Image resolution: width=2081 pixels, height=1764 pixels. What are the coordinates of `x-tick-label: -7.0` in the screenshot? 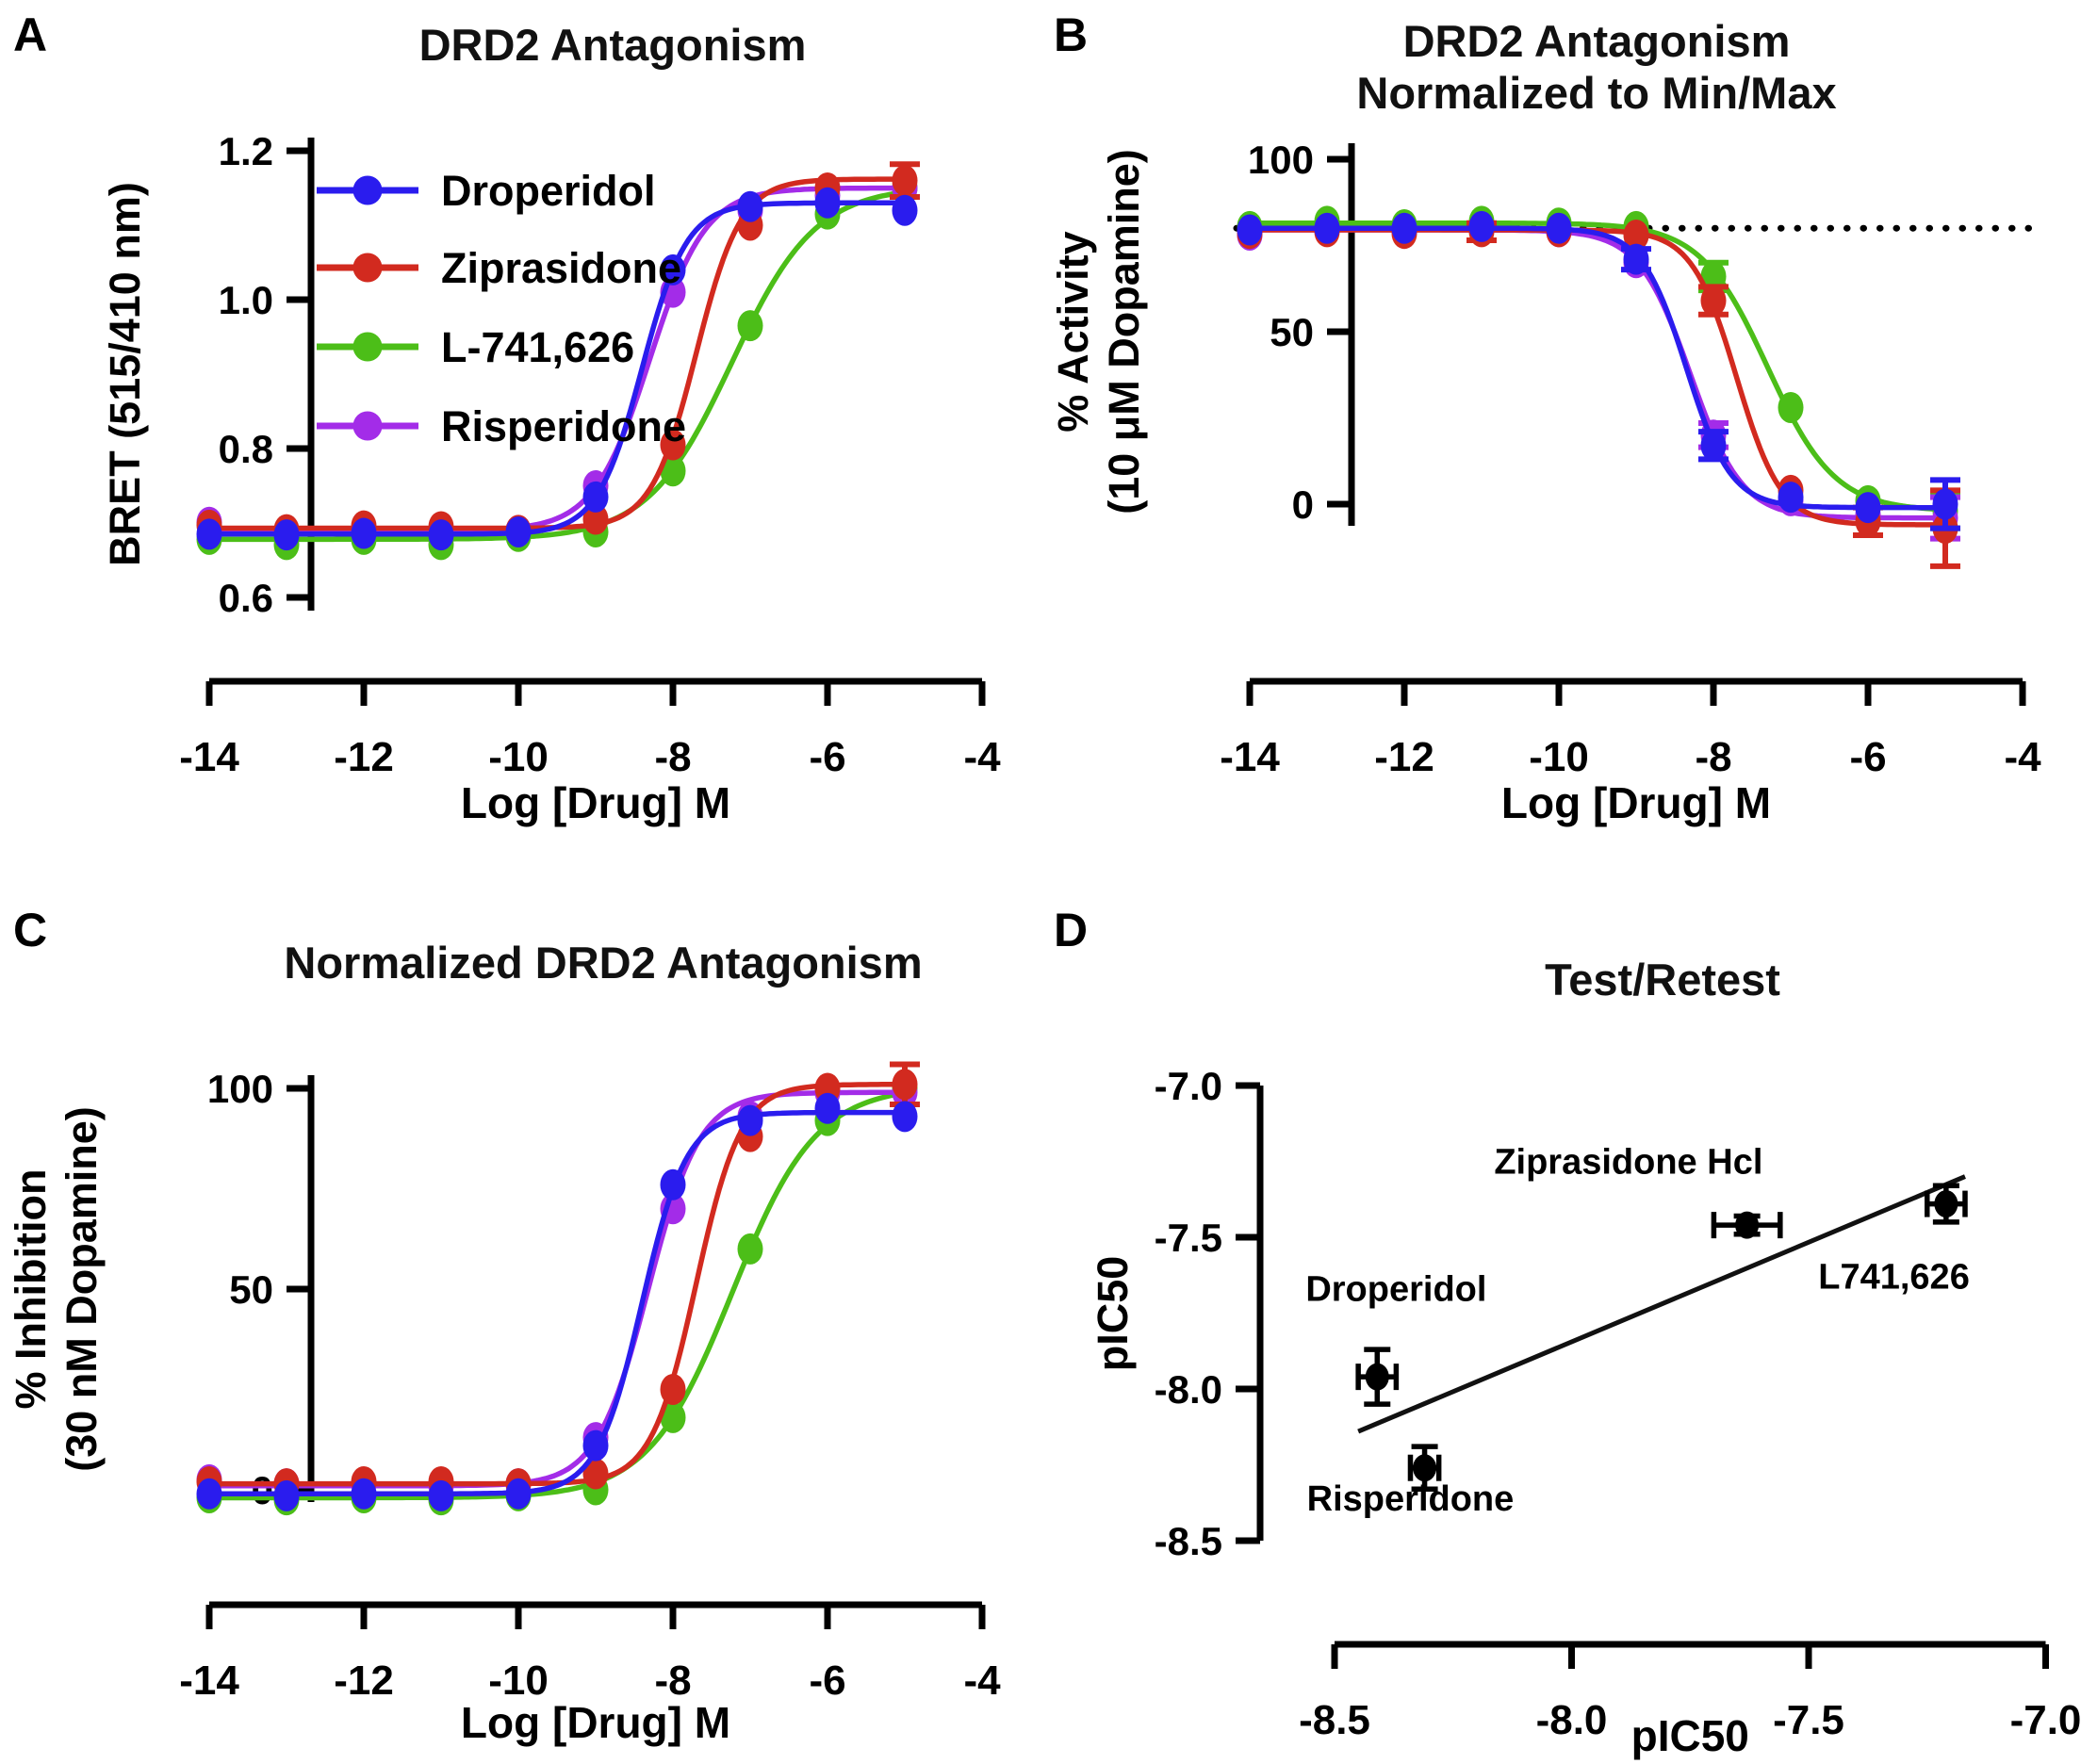 It's located at (2046, 1720).